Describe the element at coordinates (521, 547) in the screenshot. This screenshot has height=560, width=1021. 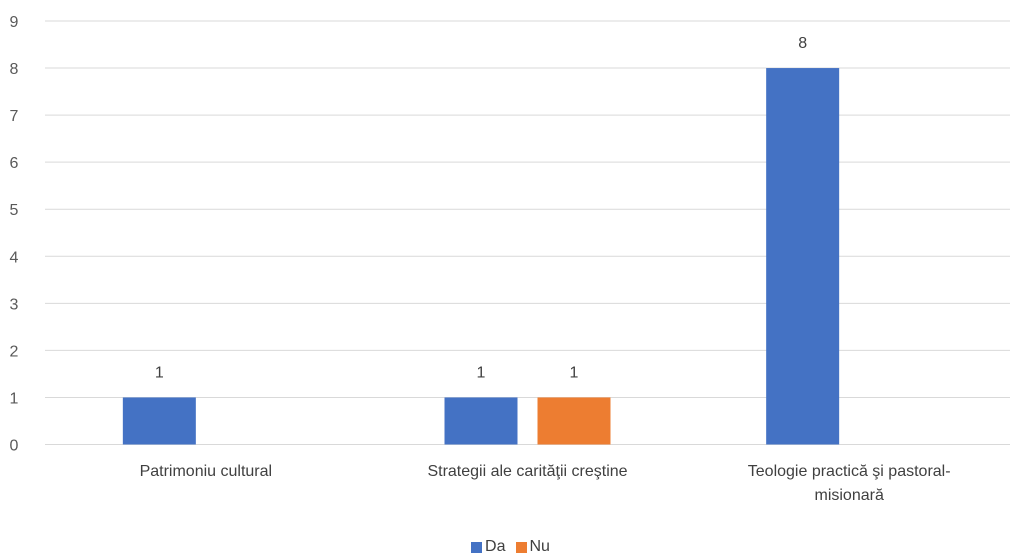
I see `legend-swatch-nu` at that location.